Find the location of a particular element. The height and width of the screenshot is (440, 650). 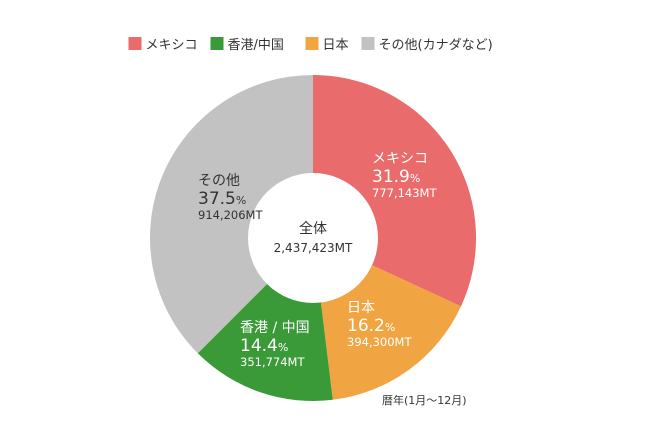

slice-label-name: その他 is located at coordinates (219, 181).